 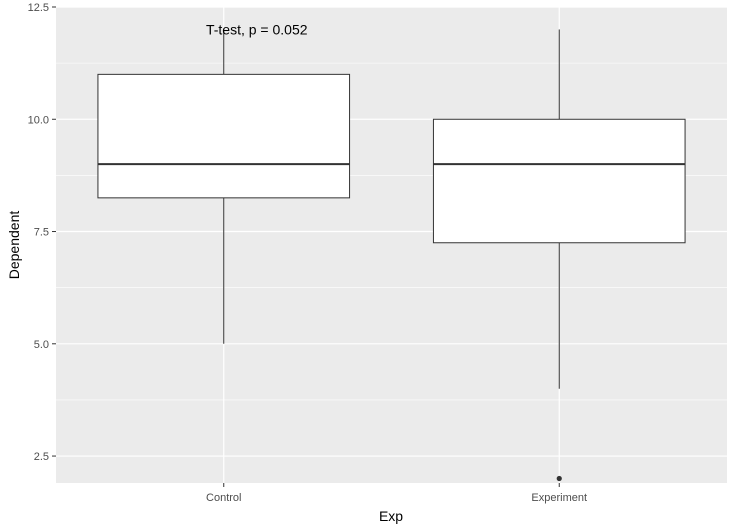 What do you see at coordinates (391, 516) in the screenshot?
I see `x-axis-title: Exp` at bounding box center [391, 516].